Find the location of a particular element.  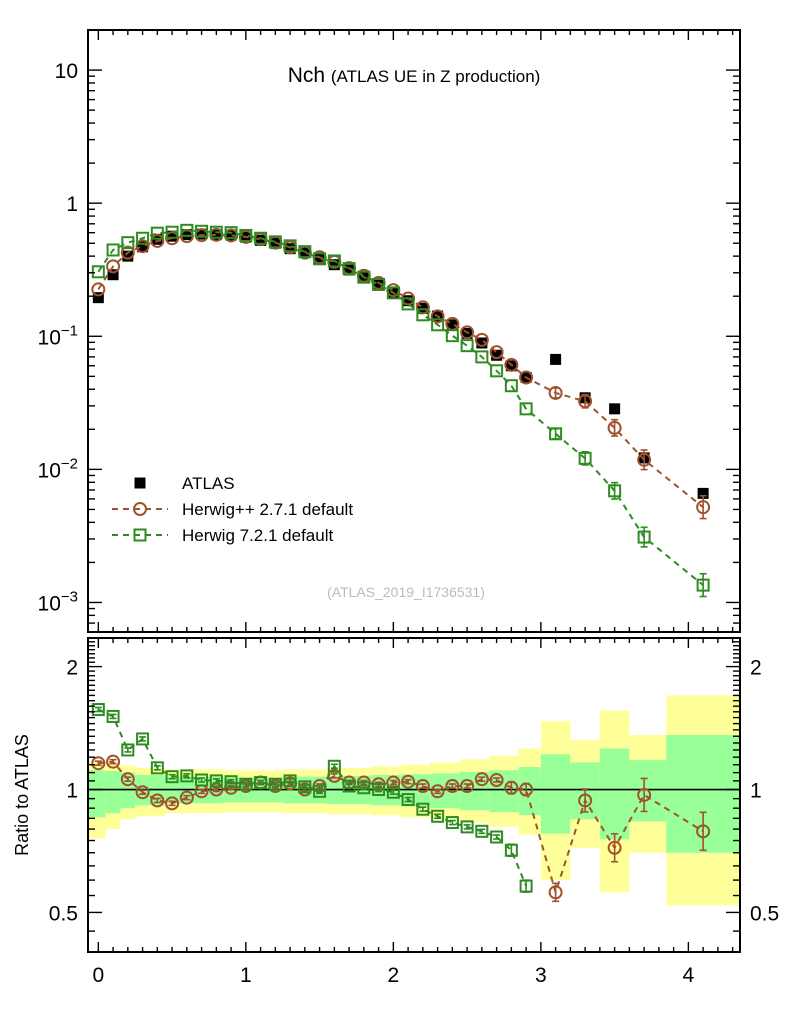

legend is located at coordinates (140, 509).